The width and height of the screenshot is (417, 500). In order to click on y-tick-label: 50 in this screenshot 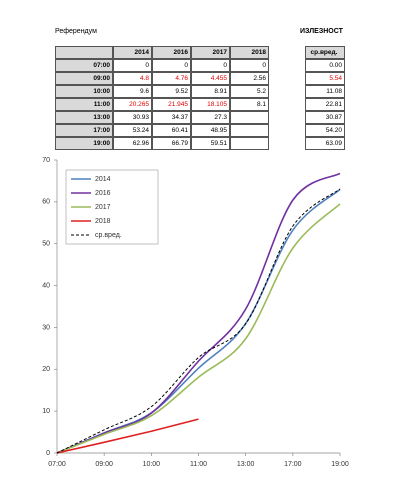, I will do `click(46, 244)`.